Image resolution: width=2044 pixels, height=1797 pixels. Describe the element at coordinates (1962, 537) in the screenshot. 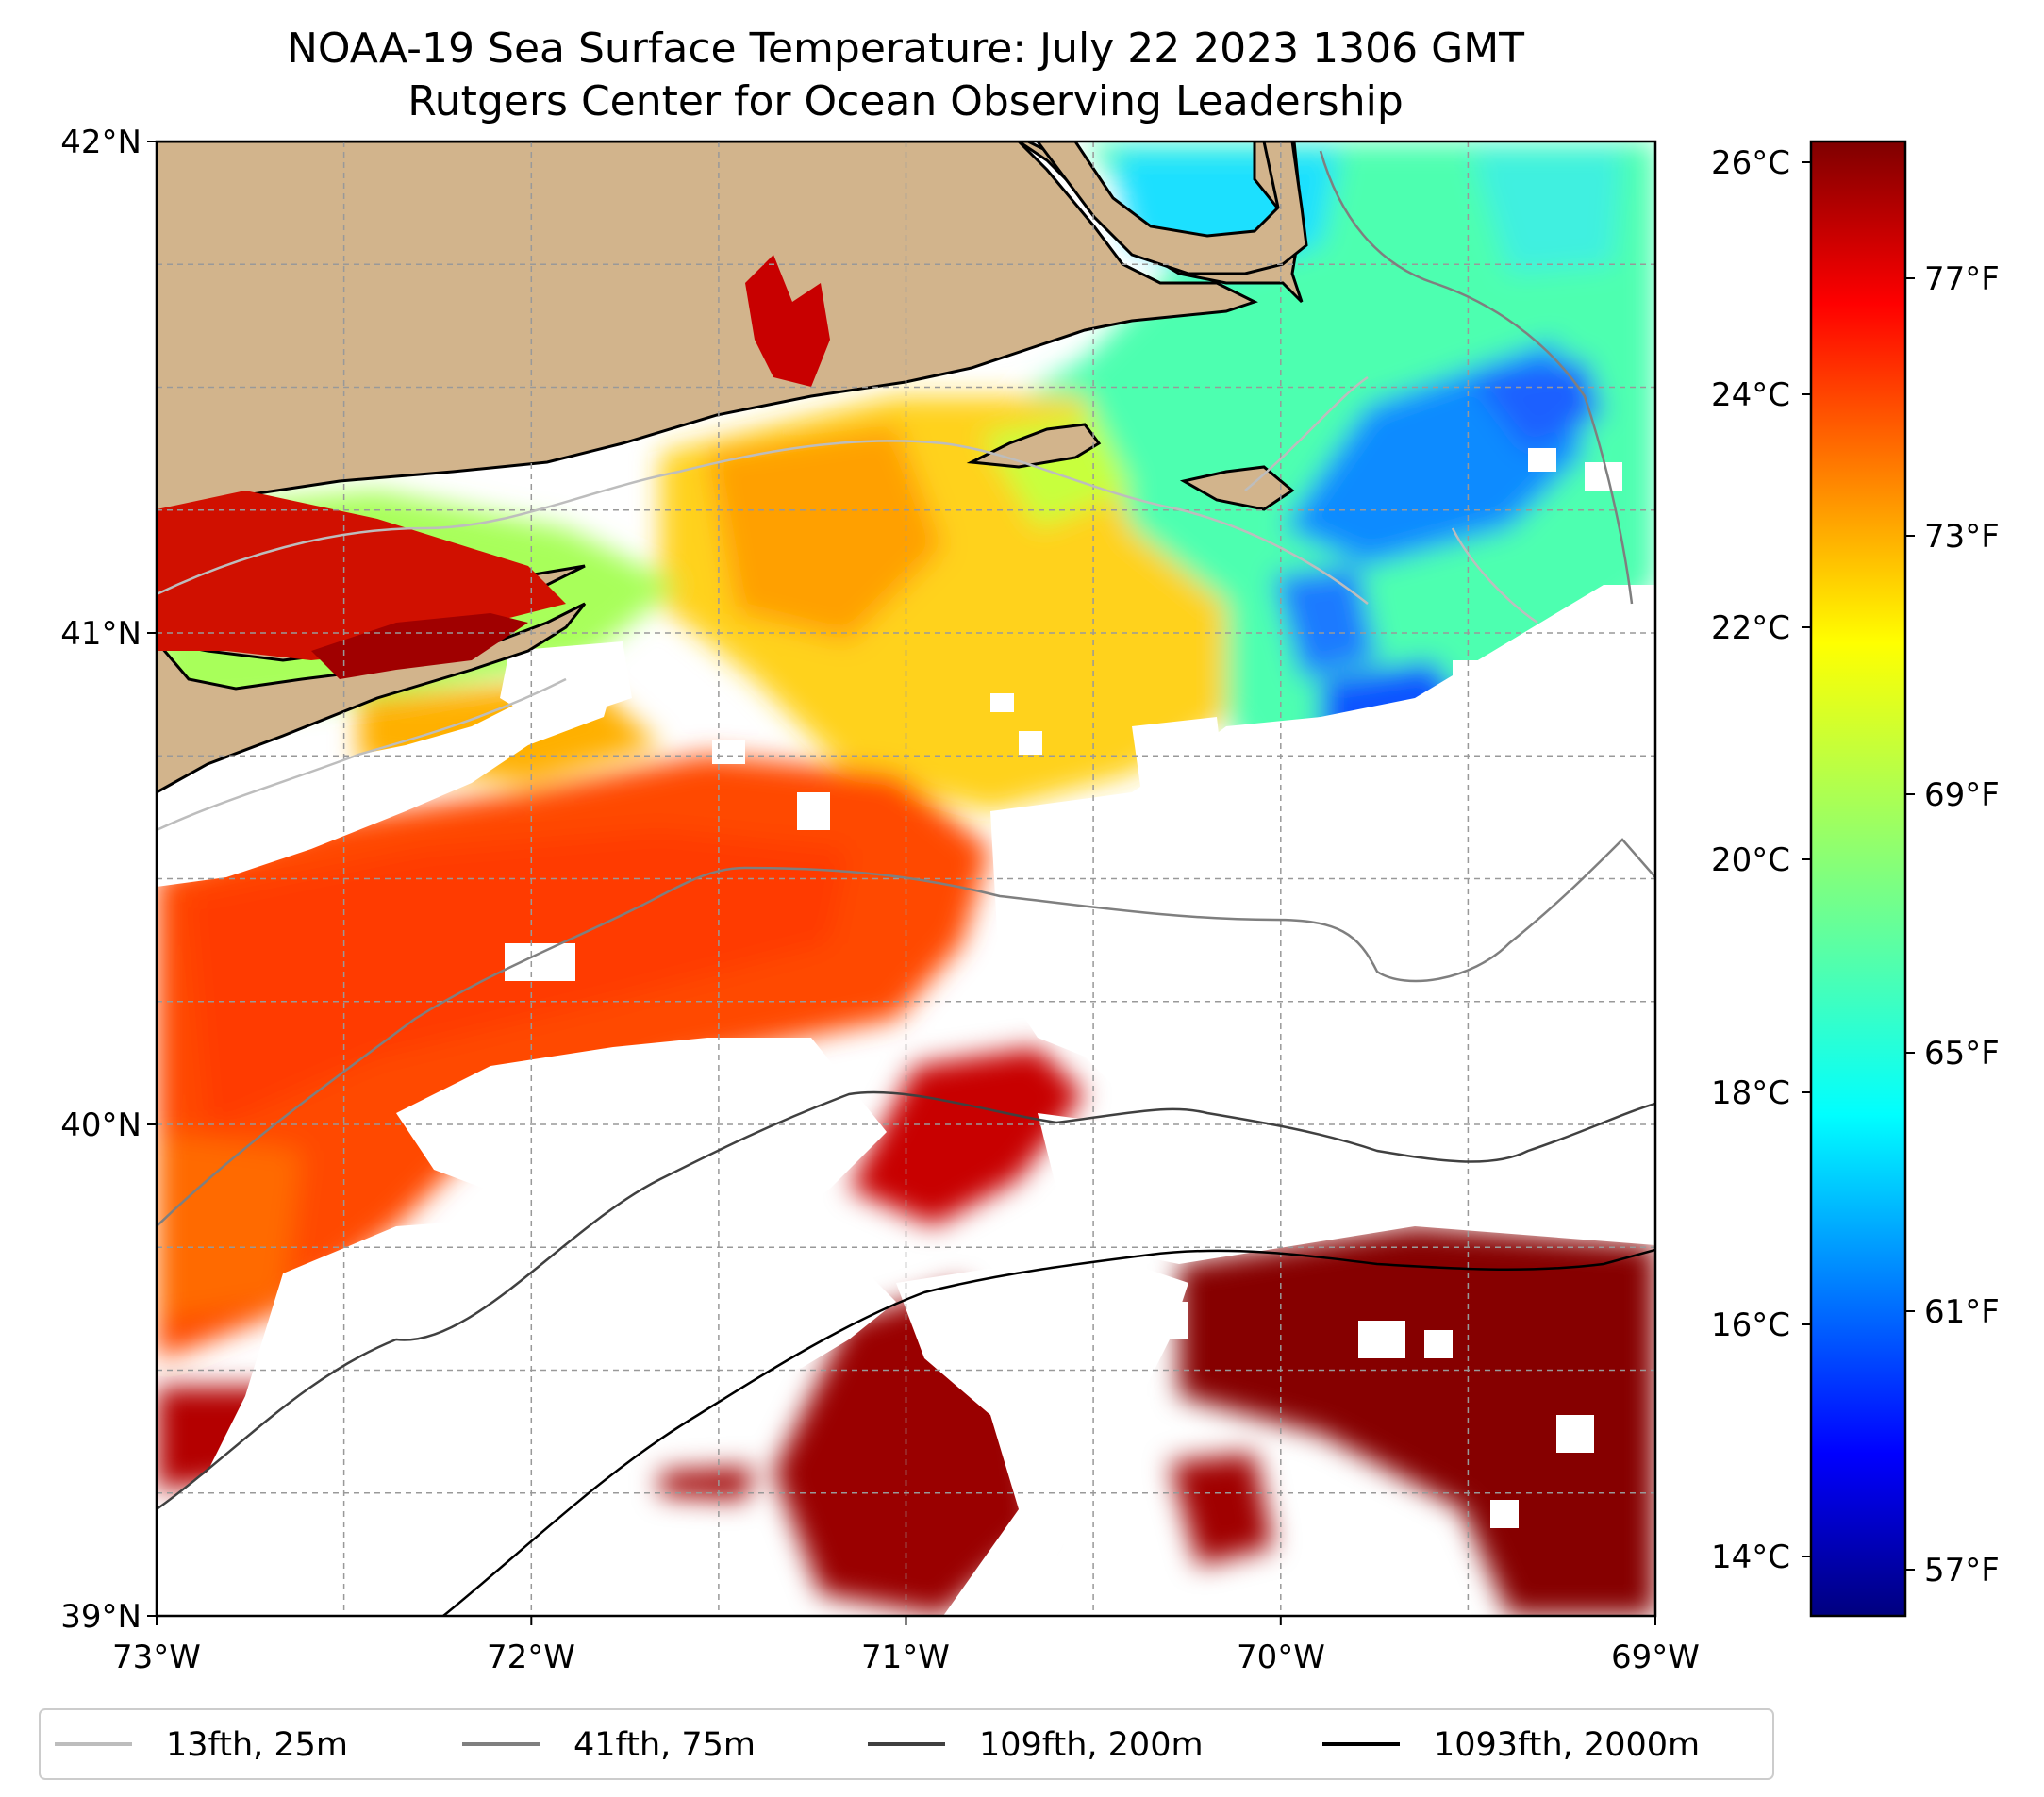

I see `fahrenheit-tick-label: 73°F` at that location.